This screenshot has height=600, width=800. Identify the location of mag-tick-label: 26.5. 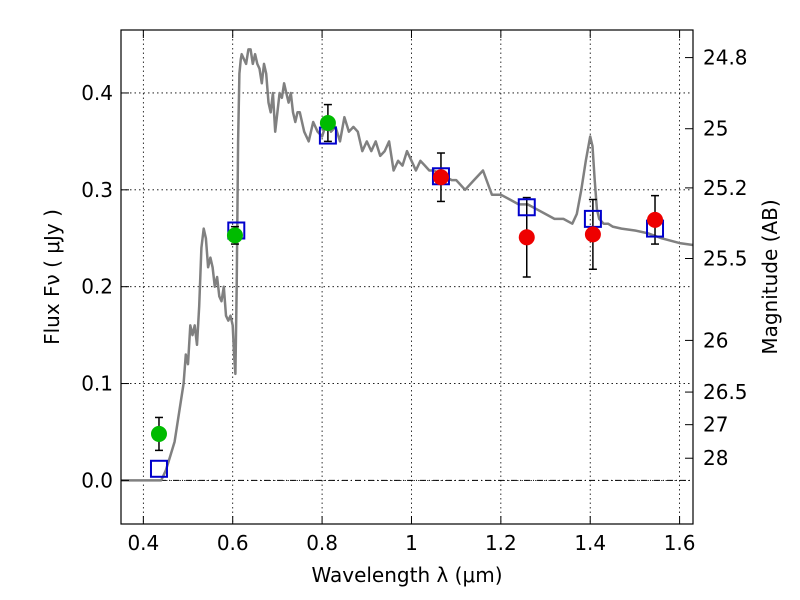
(725, 392).